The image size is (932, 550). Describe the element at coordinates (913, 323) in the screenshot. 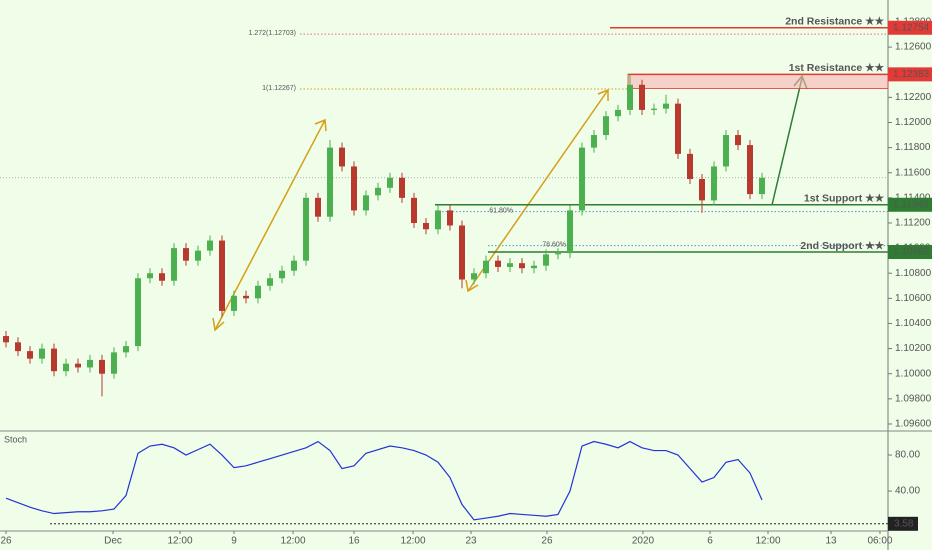

I see `y-tick-label: 1.10400` at that location.